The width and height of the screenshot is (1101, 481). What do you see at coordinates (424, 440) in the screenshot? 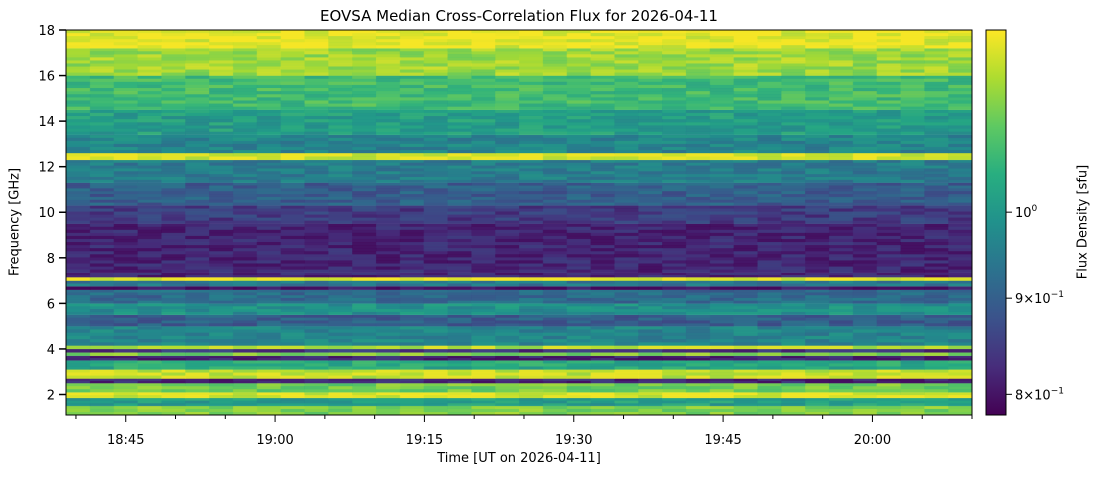
I see `x-tick-label: 19:15` at bounding box center [424, 440].